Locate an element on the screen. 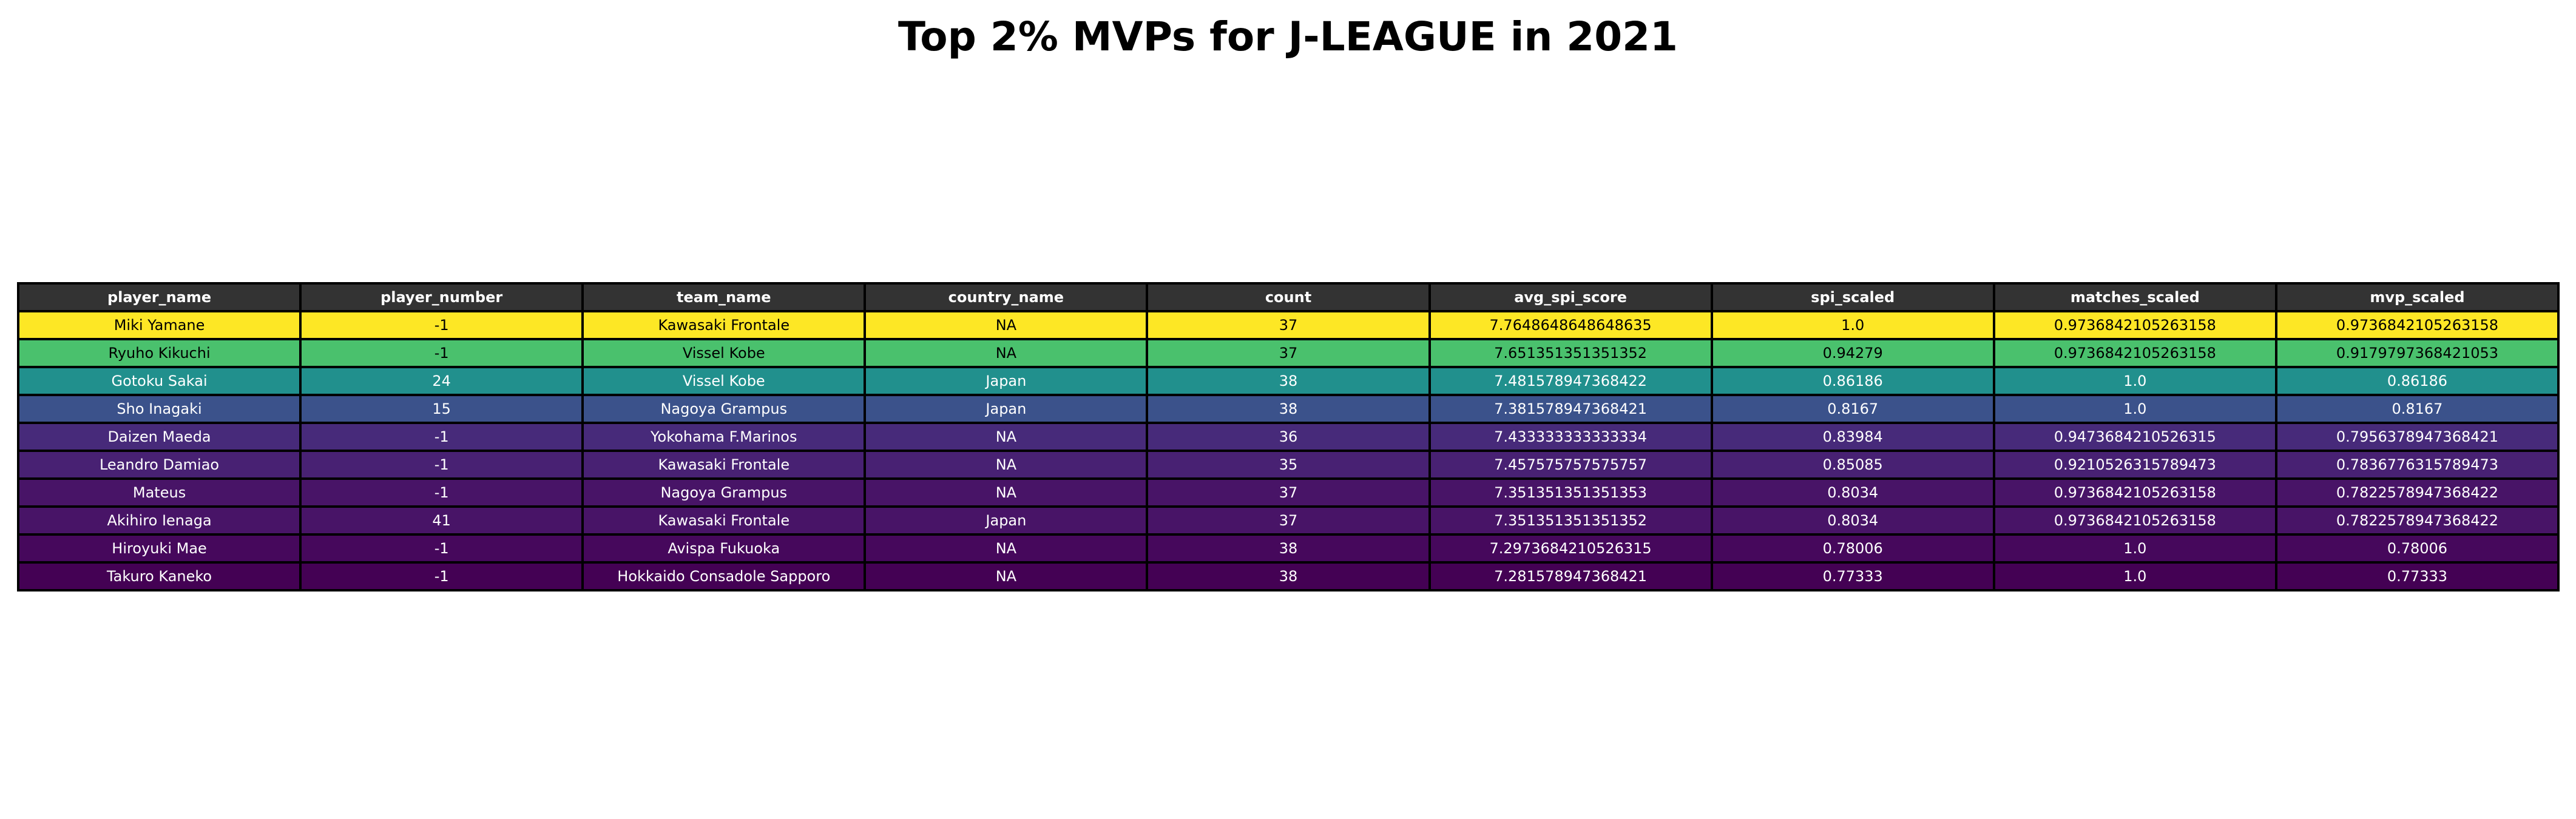  table-cell-spi-scaled: 0.85085 is located at coordinates (1852, 465).